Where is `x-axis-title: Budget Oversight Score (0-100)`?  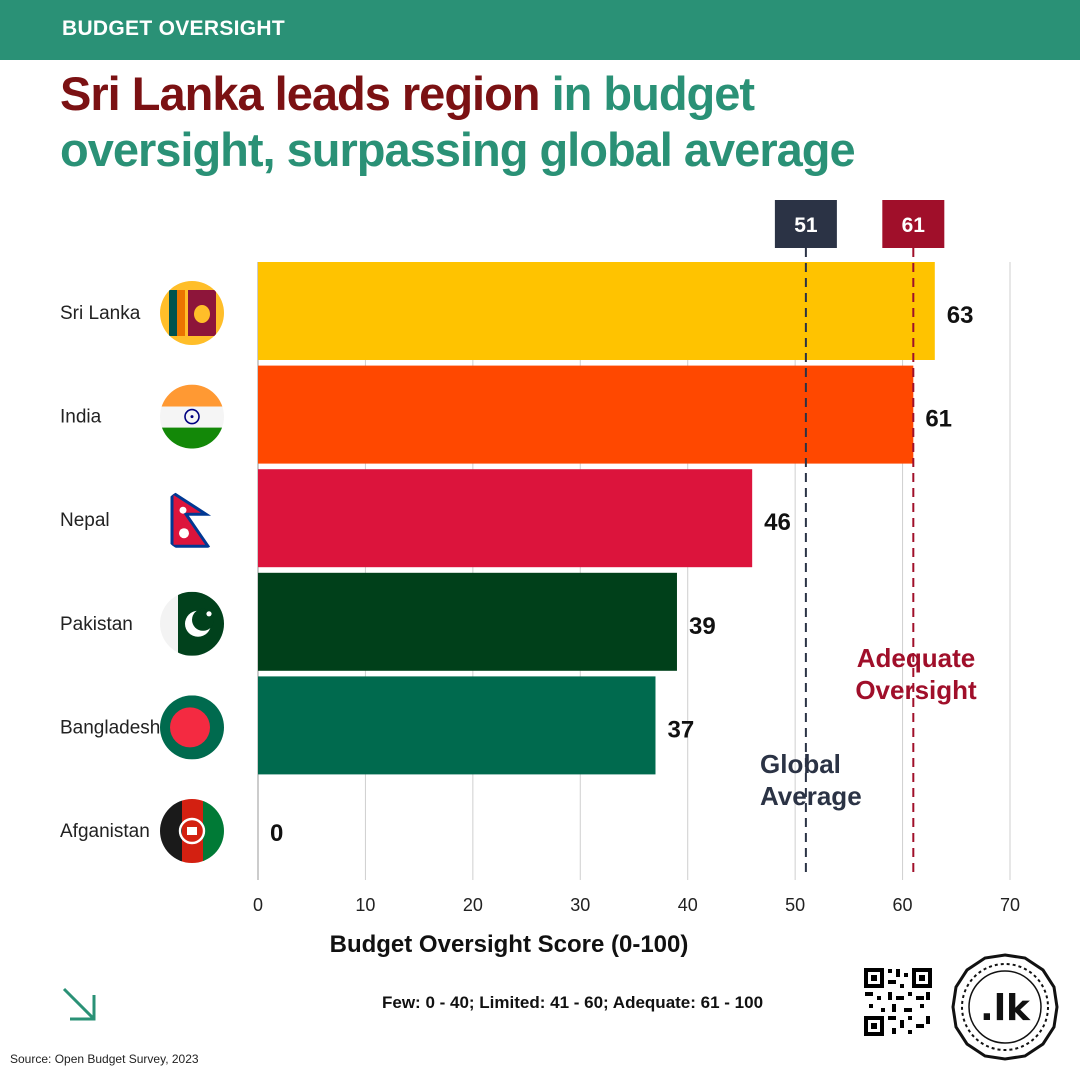 x-axis-title: Budget Oversight Score (0-100) is located at coordinates (509, 944).